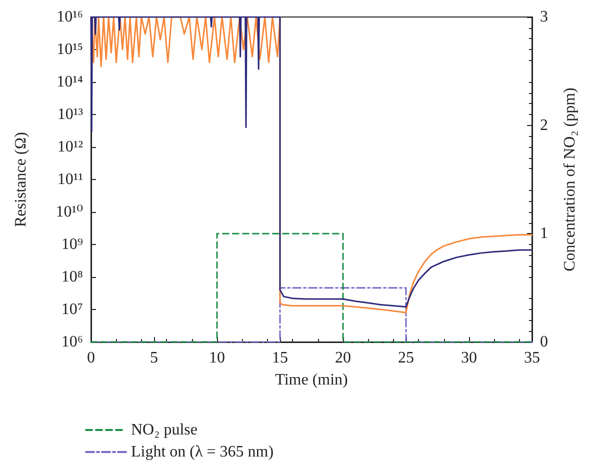  Describe the element at coordinates (69, 49) in the screenshot. I see `y-tick-label: 10¹⁵` at that location.